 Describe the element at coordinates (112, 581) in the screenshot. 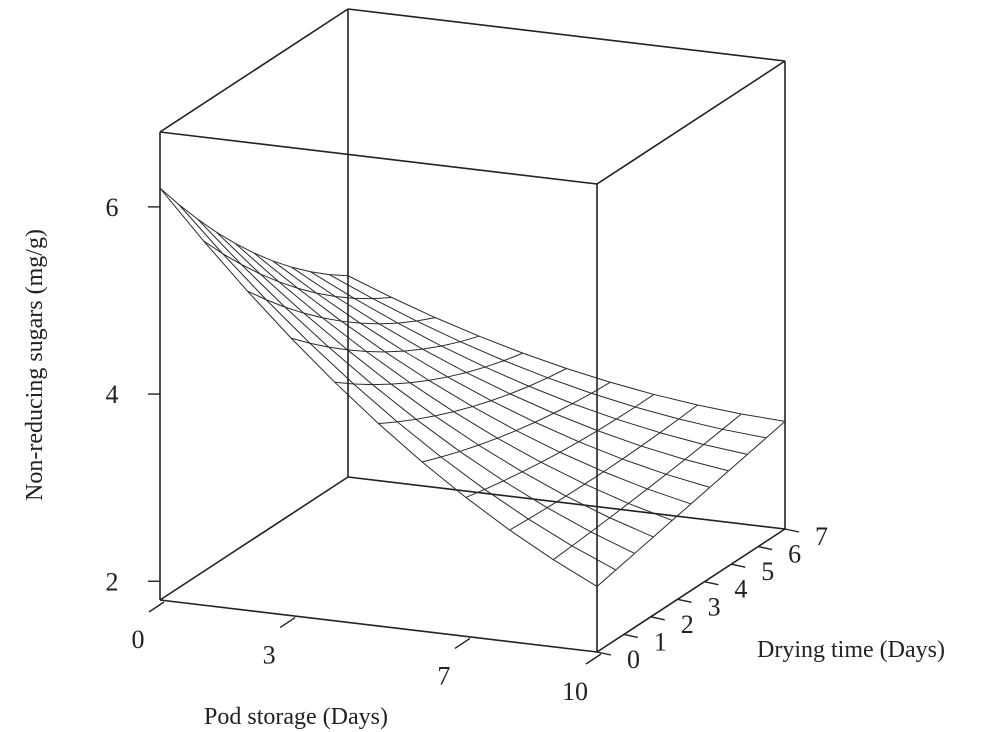

I see `z-tick-label: 2` at that location.